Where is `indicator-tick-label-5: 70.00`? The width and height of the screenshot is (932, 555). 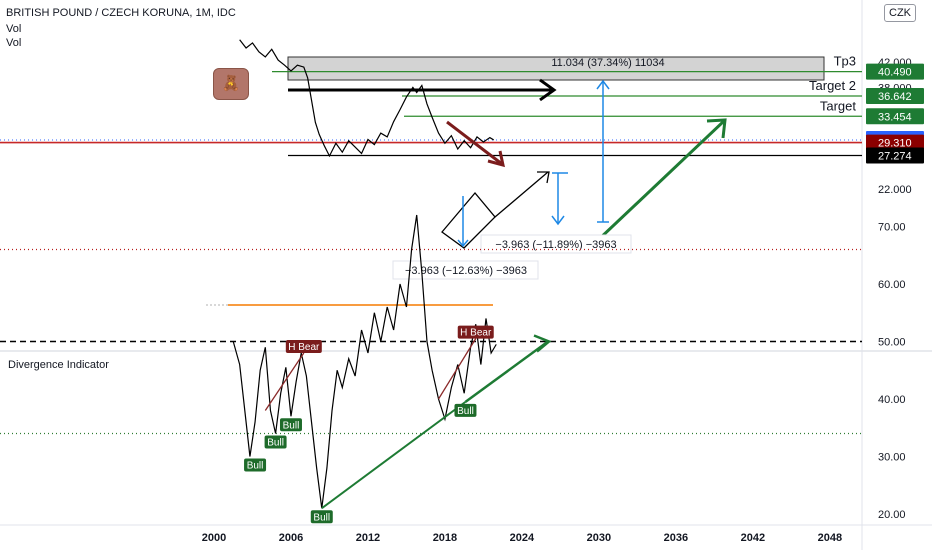 indicator-tick-label-5: 70.00 is located at coordinates (892, 228).